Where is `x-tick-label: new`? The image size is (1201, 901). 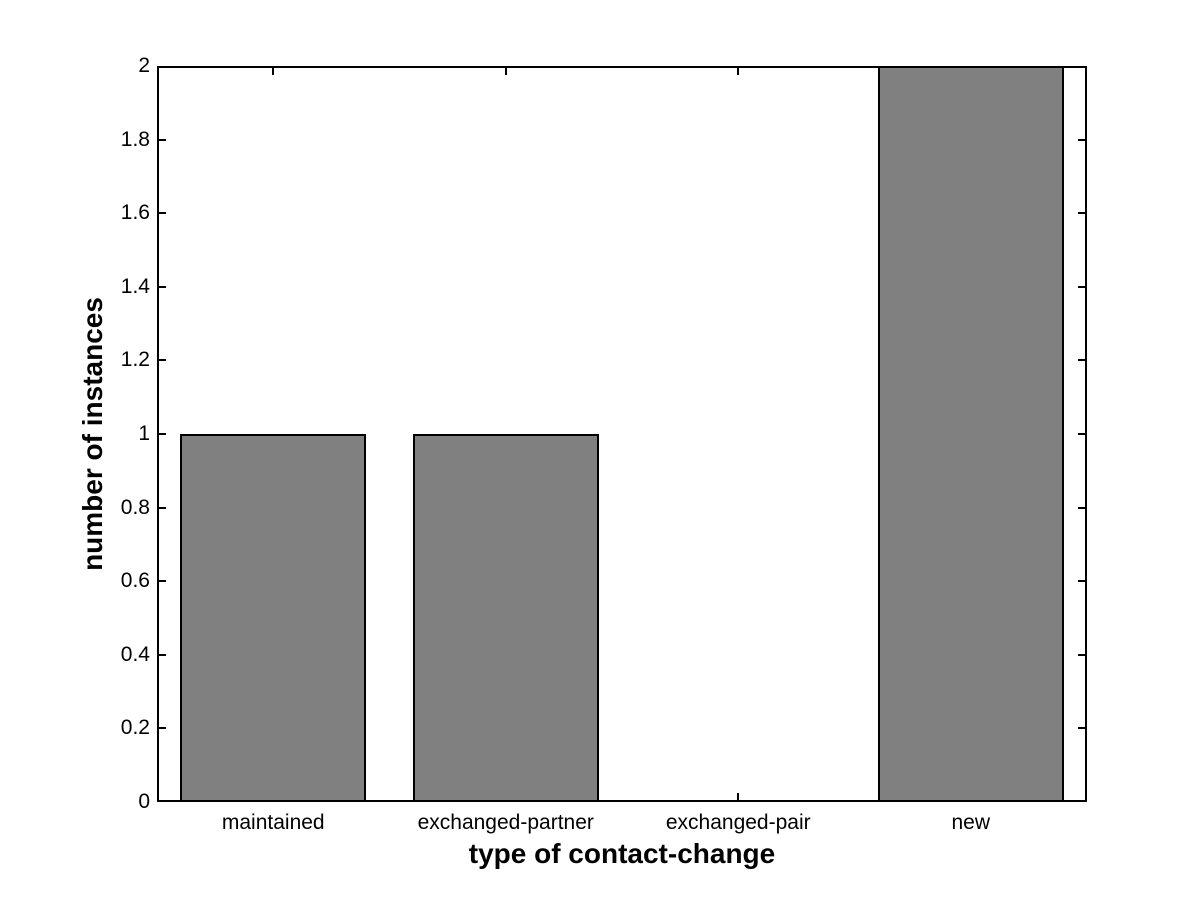
x-tick-label: new is located at coordinates (971, 822).